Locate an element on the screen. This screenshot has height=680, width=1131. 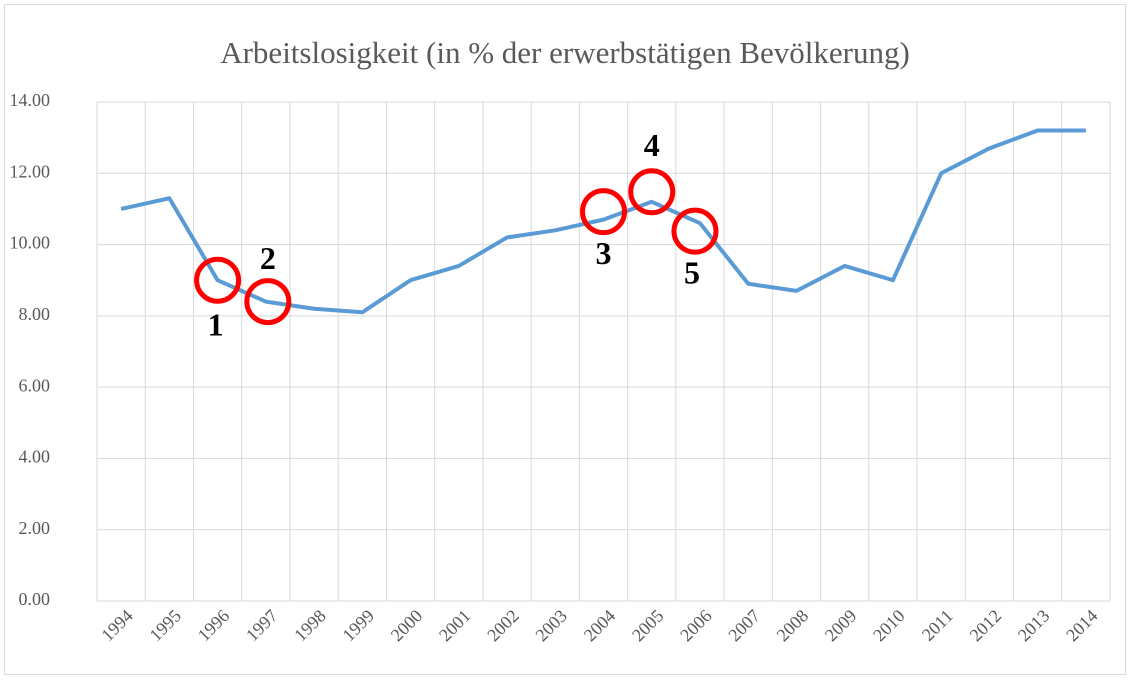
annotation-label: 4 is located at coordinates (652, 145).